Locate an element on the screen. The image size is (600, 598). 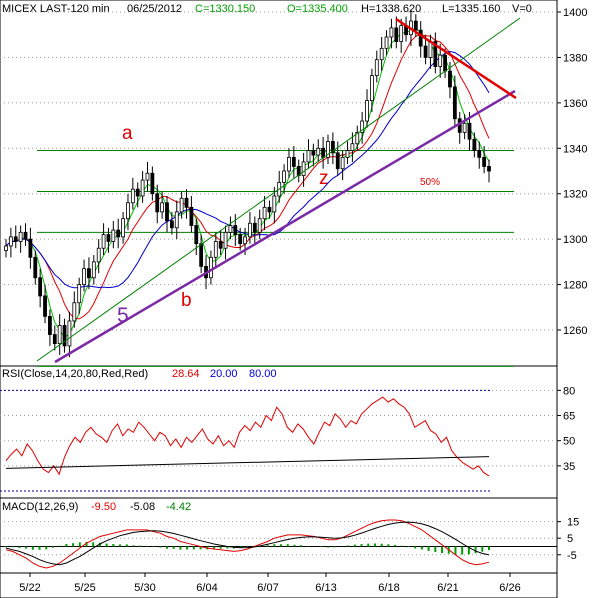
macd-header-macd: -9.50 is located at coordinates (103, 507).